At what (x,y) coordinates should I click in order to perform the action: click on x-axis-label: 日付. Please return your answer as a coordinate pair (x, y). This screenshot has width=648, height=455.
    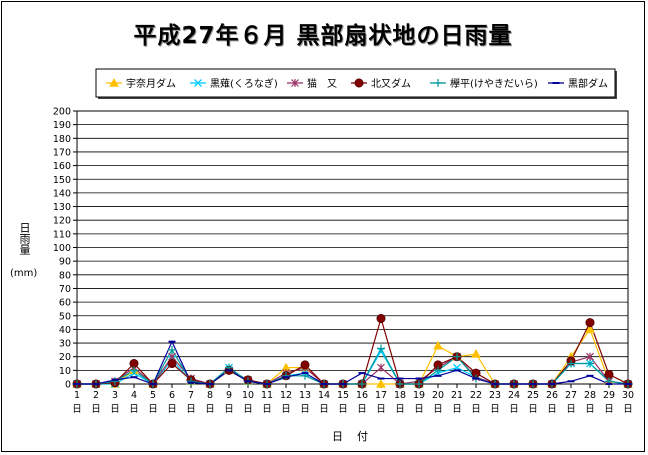
    Looking at the image, I should click on (357, 436).